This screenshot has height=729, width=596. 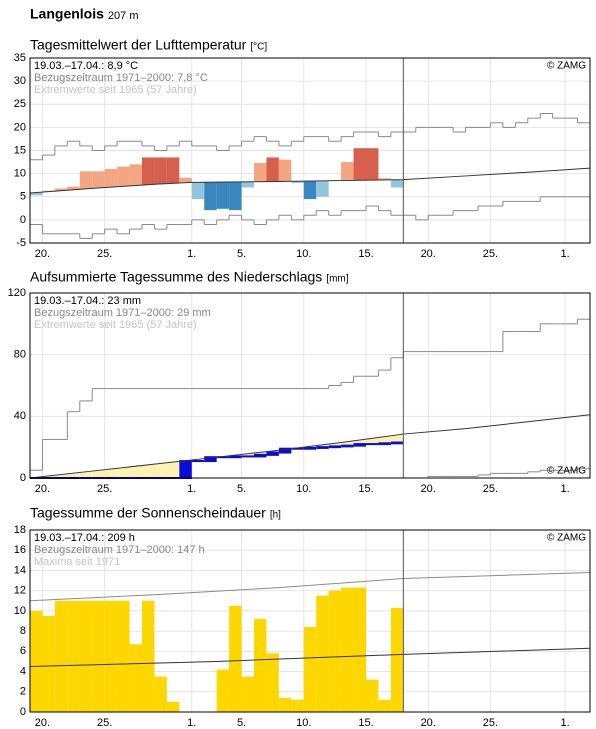 What do you see at coordinates (20, 591) in the screenshot?
I see `y-tick-label: 12` at bounding box center [20, 591].